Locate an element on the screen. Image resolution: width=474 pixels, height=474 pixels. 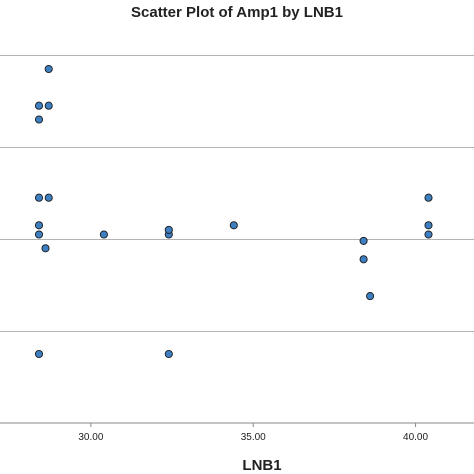
chart-title: Scatter Plot of Amp1 by LNB1 is located at coordinates (237, 12).